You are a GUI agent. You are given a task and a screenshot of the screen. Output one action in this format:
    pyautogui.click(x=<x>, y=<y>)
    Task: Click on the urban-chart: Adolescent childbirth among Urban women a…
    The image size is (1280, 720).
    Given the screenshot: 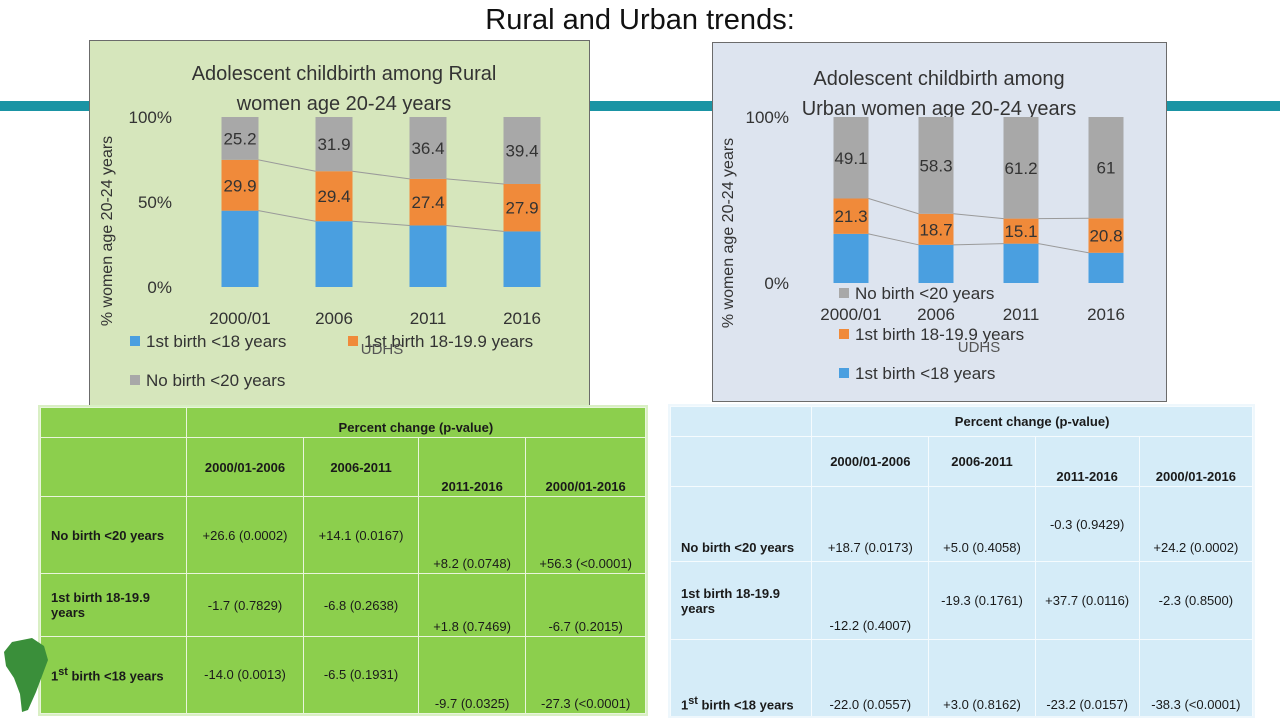 What is the action you would take?
    pyautogui.click(x=922, y=225)
    